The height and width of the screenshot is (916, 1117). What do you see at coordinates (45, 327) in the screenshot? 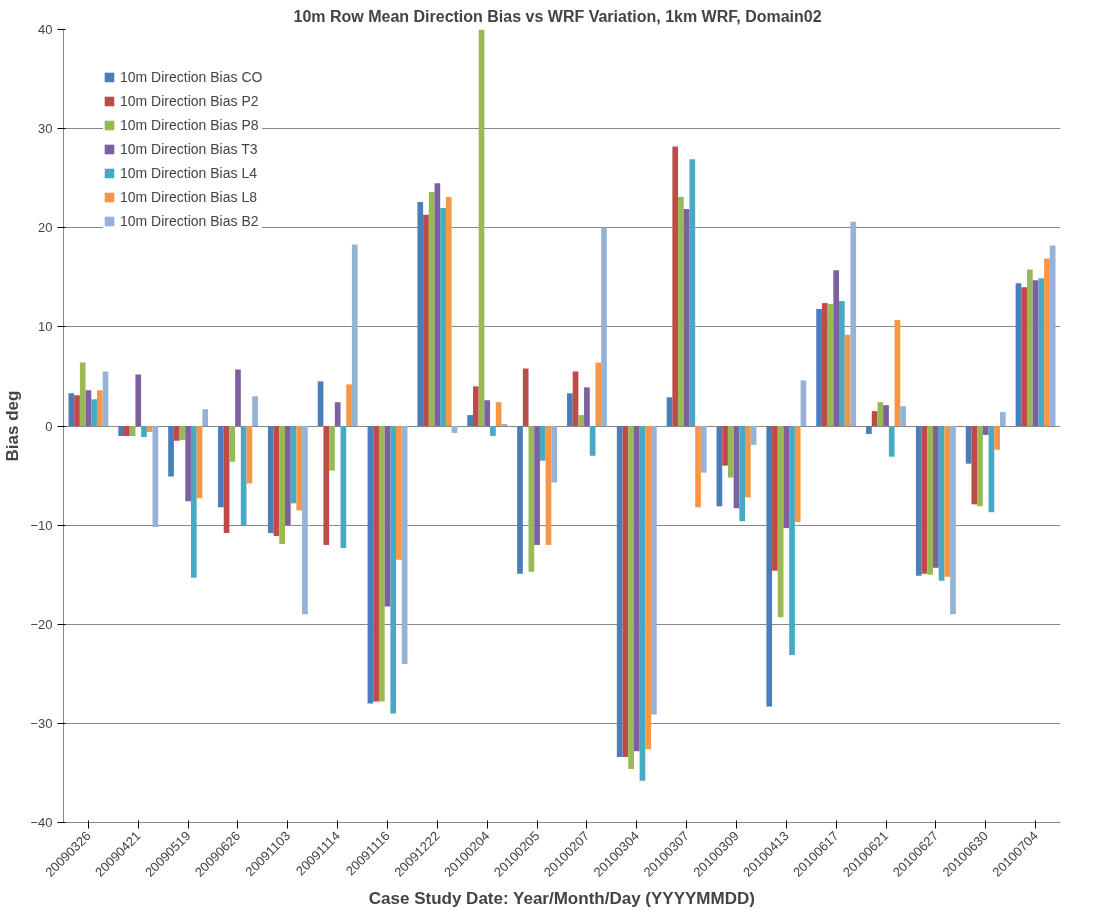
I see `y-tick-label: 10` at bounding box center [45, 327].